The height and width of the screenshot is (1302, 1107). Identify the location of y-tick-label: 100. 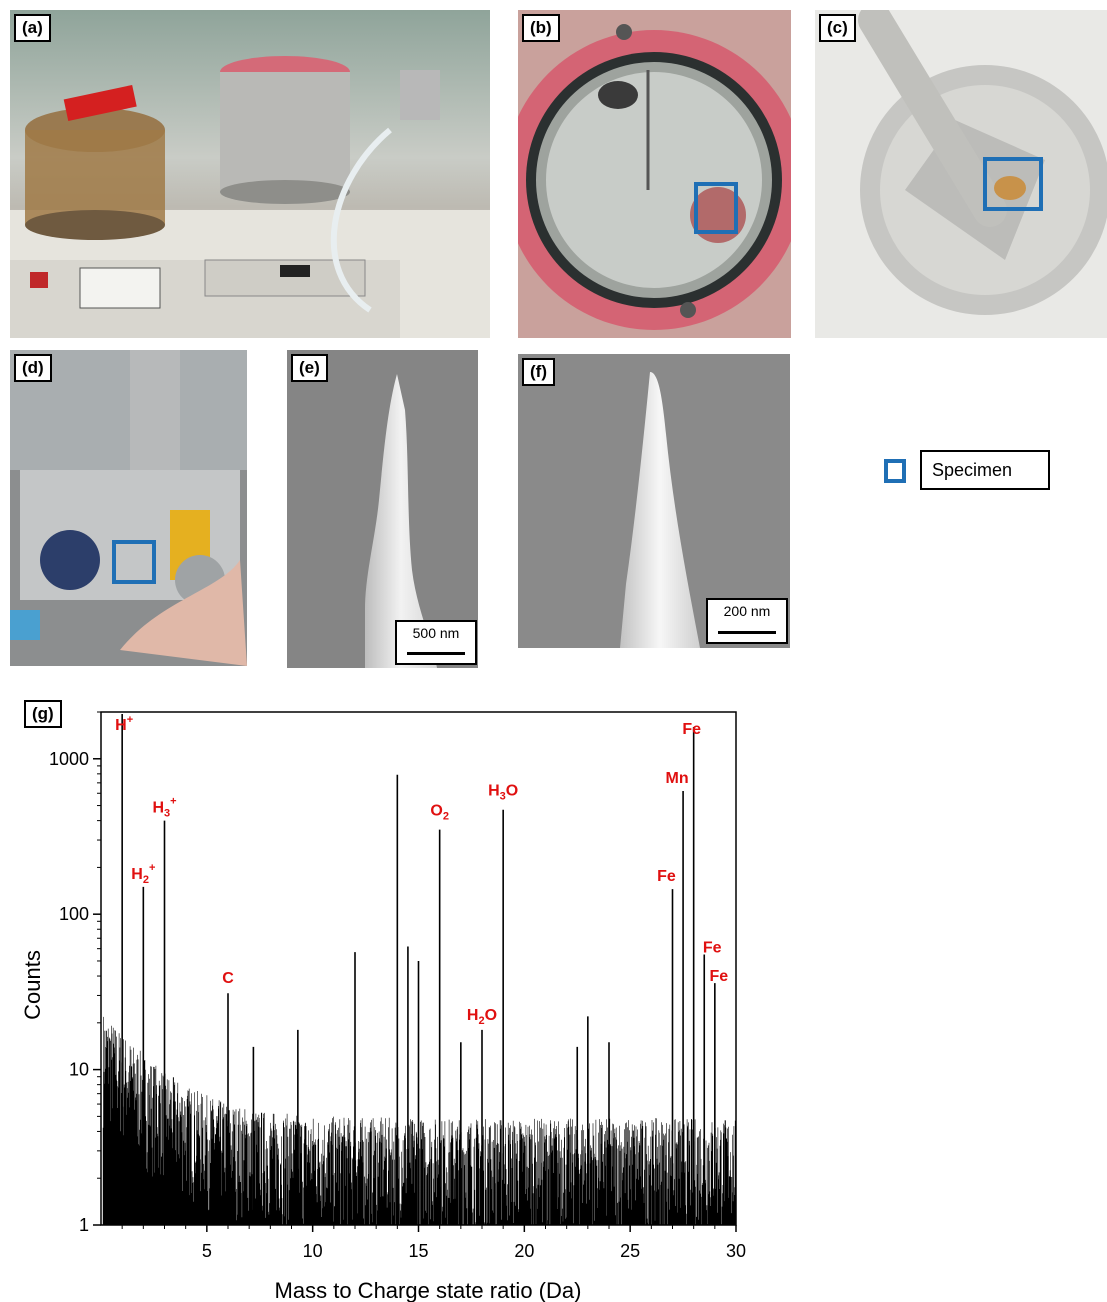
(74, 914).